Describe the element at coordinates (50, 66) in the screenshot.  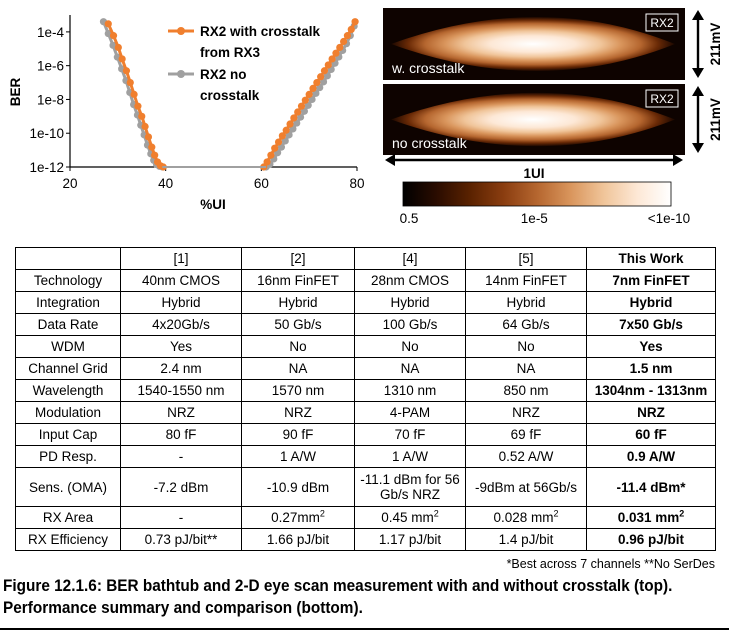
I see `y-tick-label: 1e-6` at that location.